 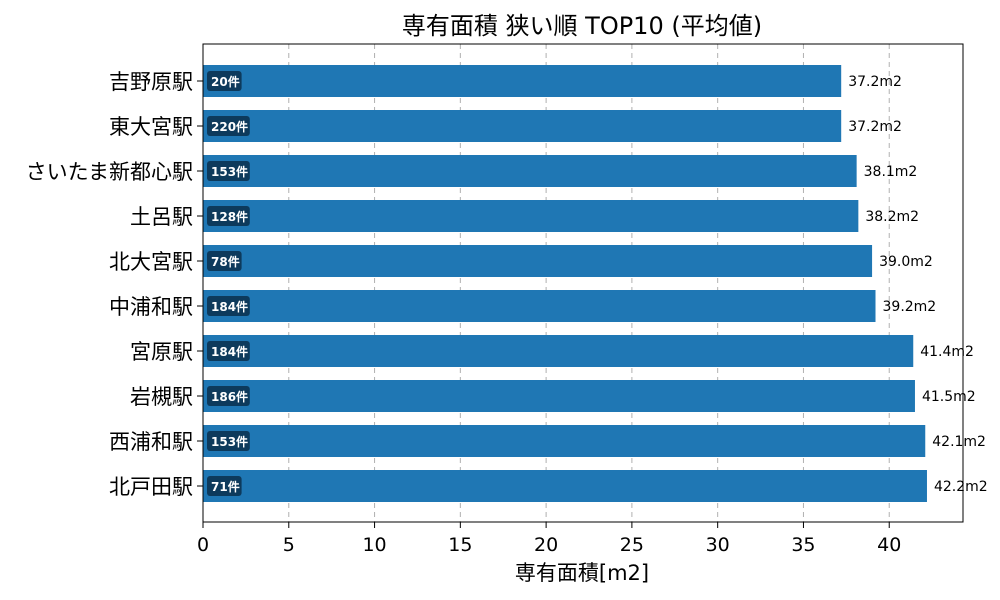 What do you see at coordinates (151, 307) in the screenshot?
I see `category-label: 中浦和駅` at bounding box center [151, 307].